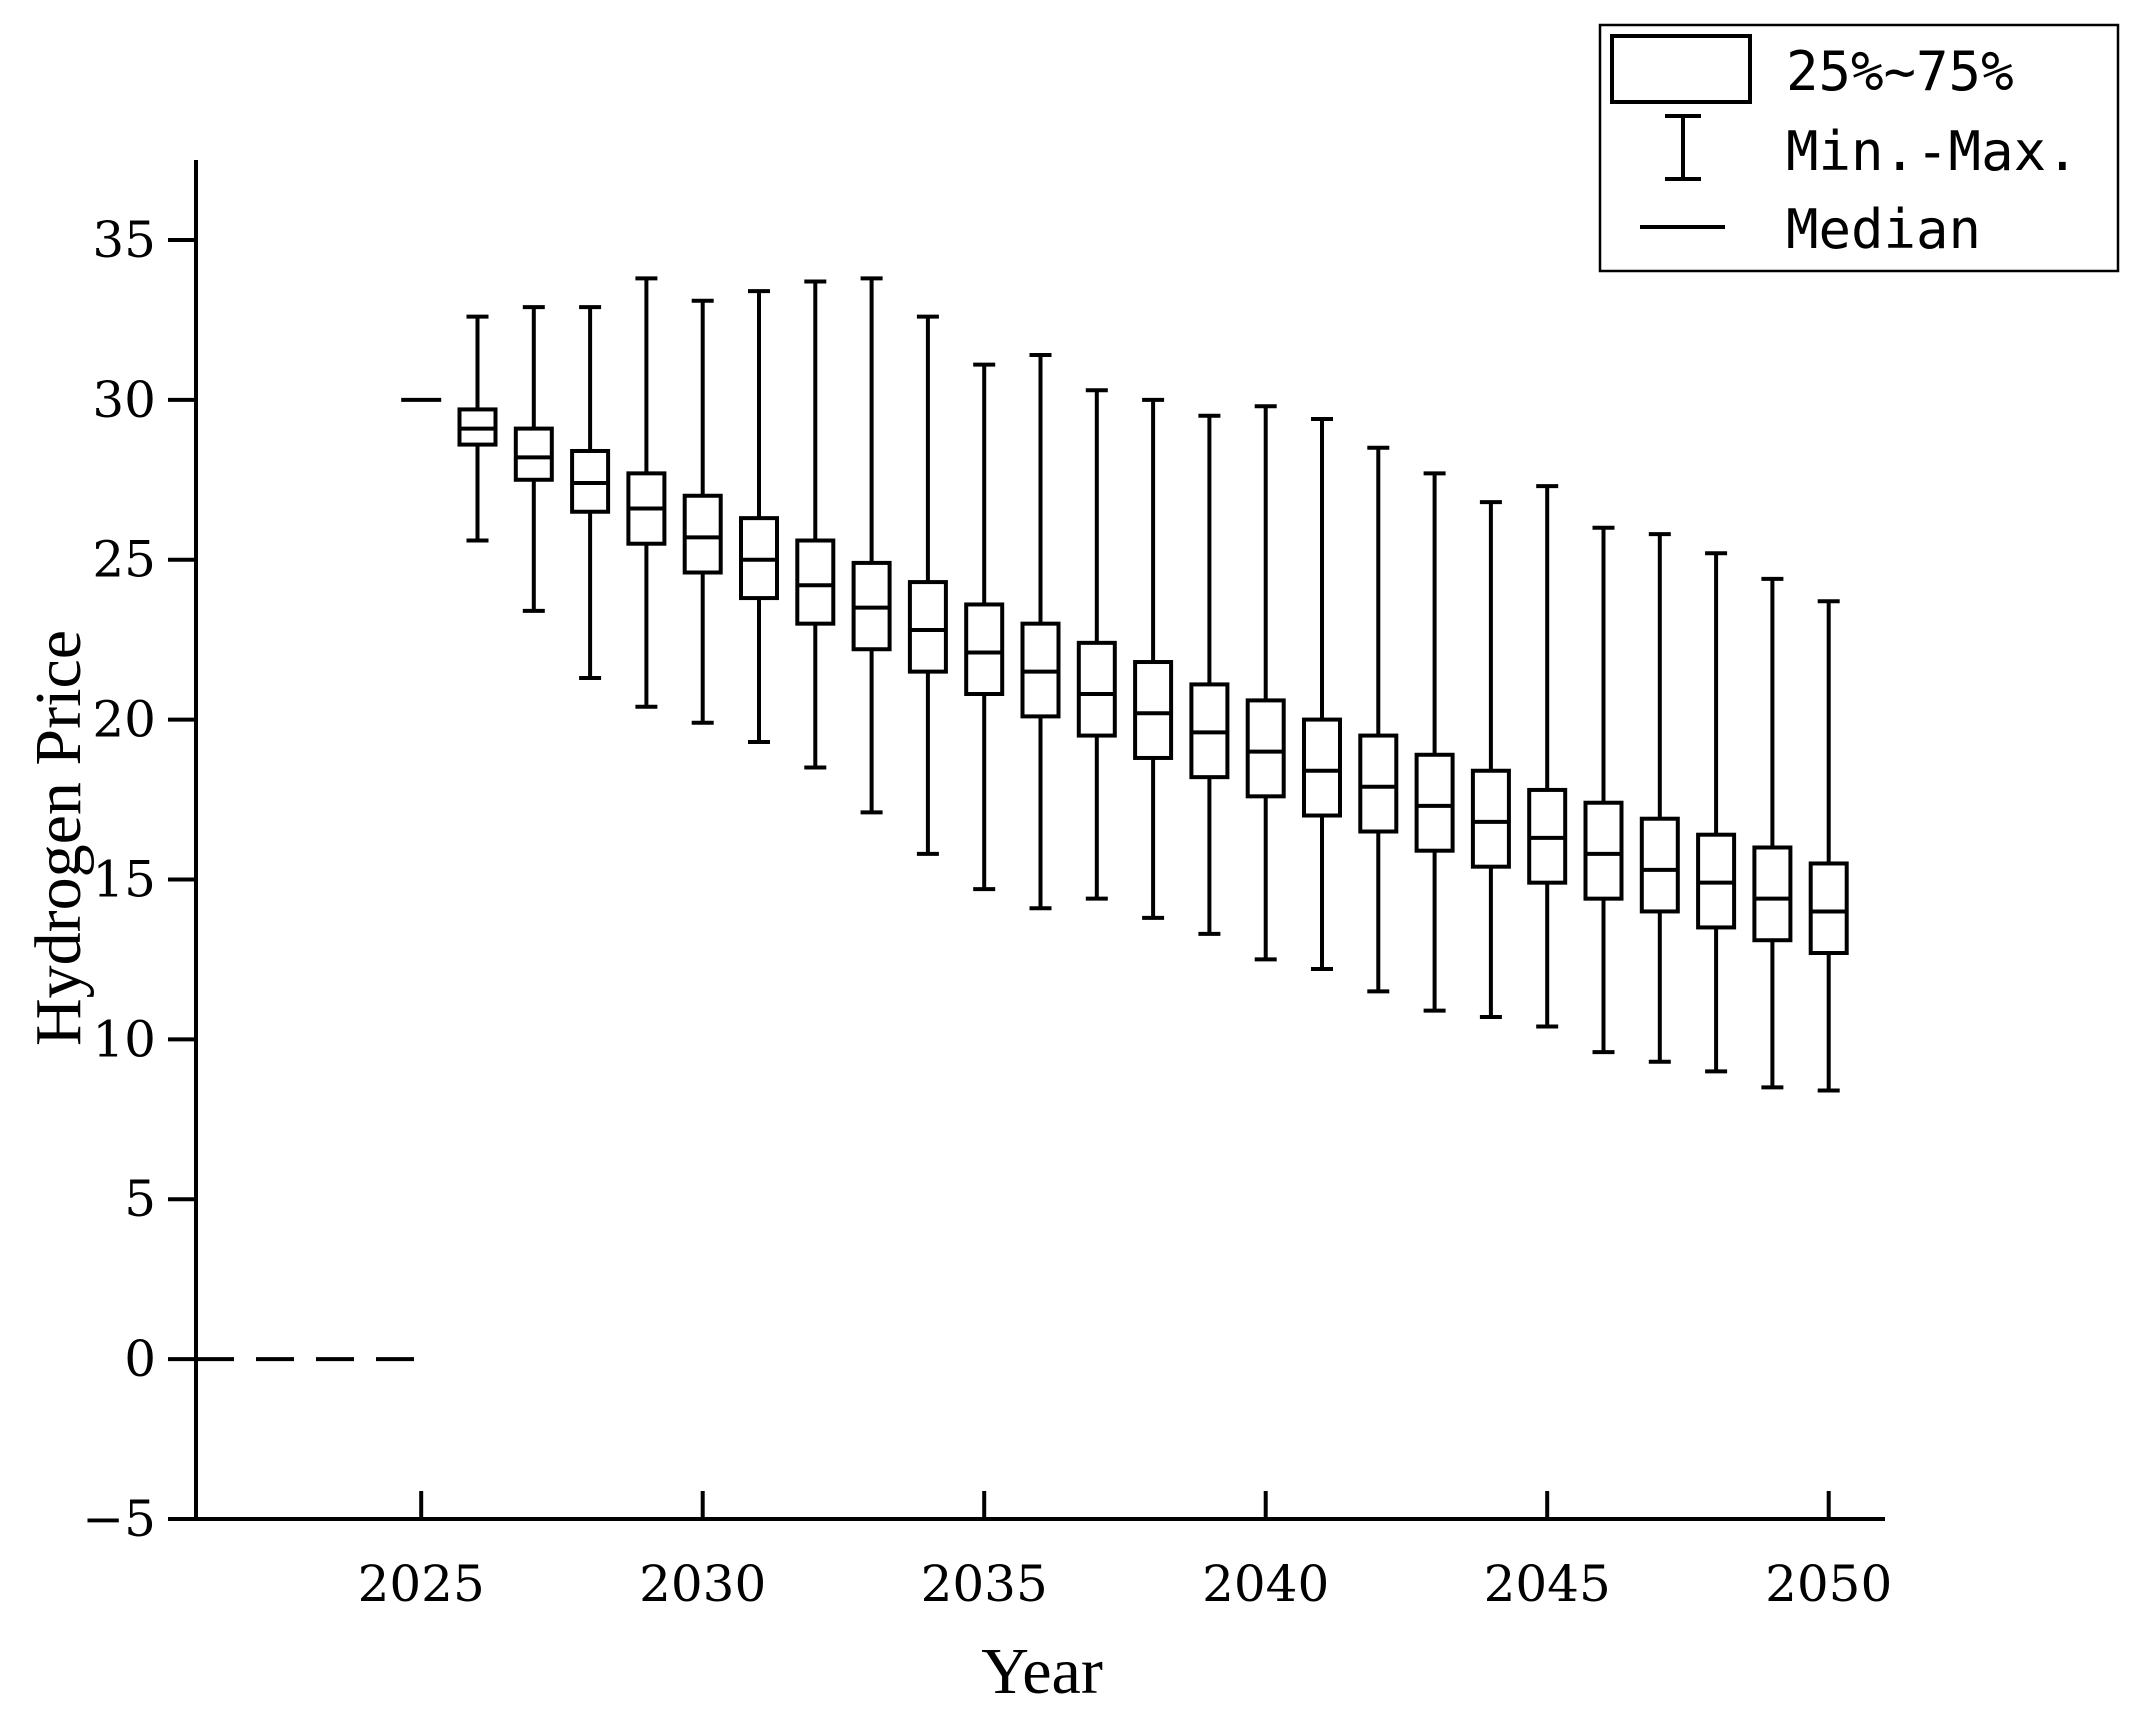  What do you see at coordinates (140, 1359) in the screenshot?
I see `y-tick-label: 0` at bounding box center [140, 1359].